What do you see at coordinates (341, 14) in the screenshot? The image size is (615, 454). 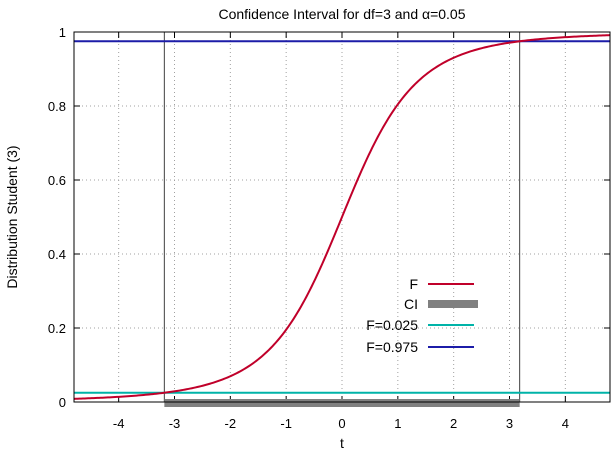 I see `chart-title: Confidence Interval for df=3 and α=0.05` at bounding box center [341, 14].